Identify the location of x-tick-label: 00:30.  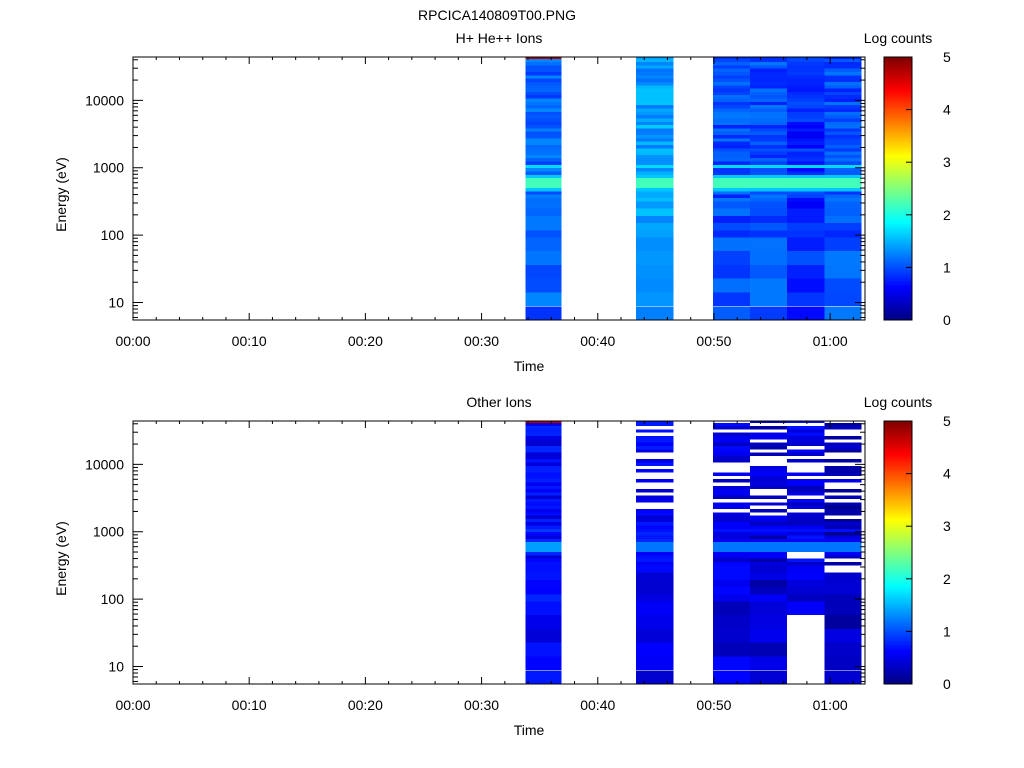
(481, 341).